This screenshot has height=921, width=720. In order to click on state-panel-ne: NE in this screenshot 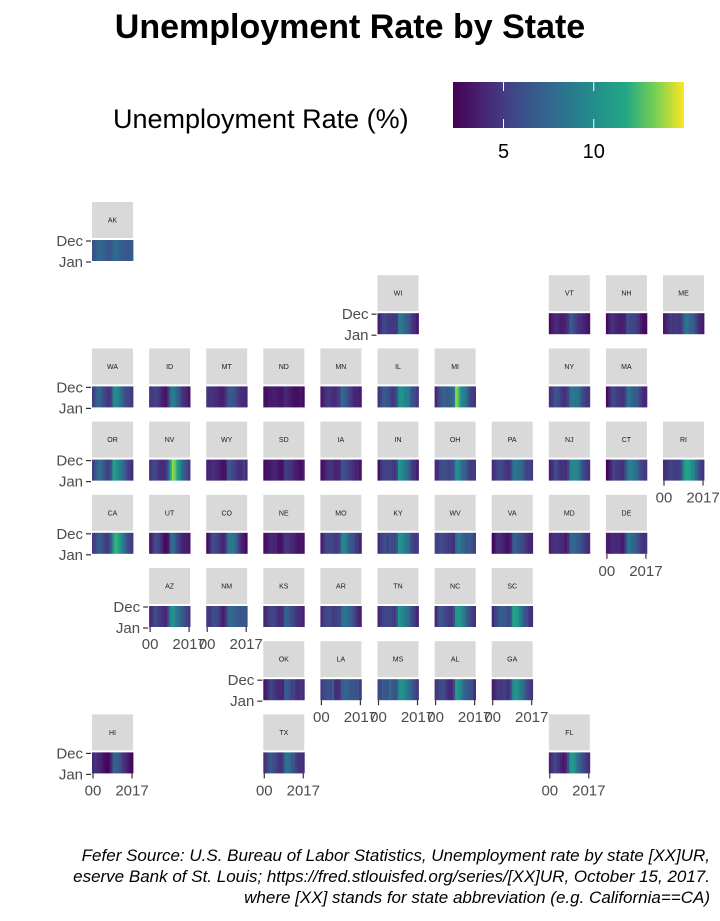, I will do `click(284, 524)`.